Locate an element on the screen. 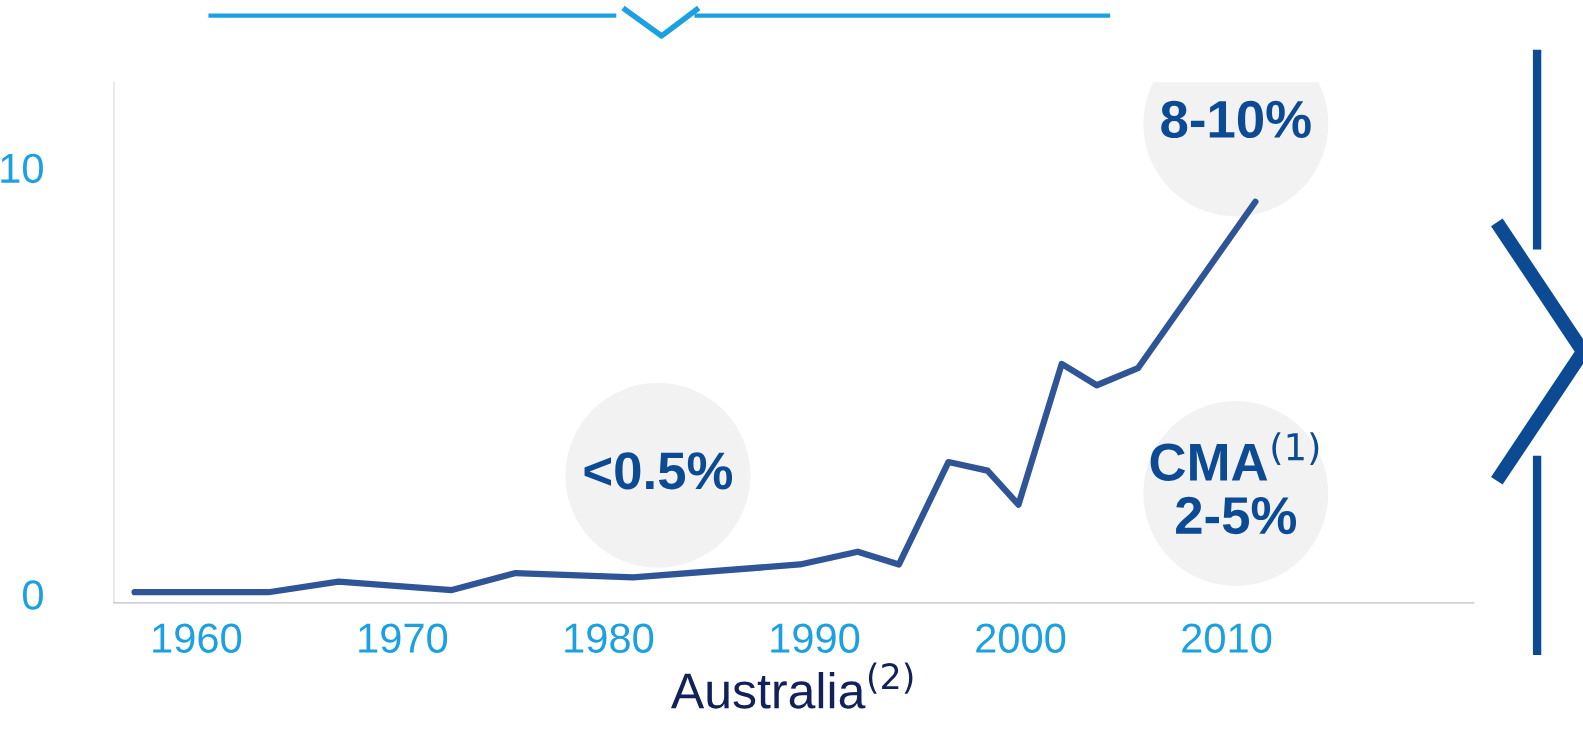  x-tick-label: 2000 is located at coordinates (1021, 638).